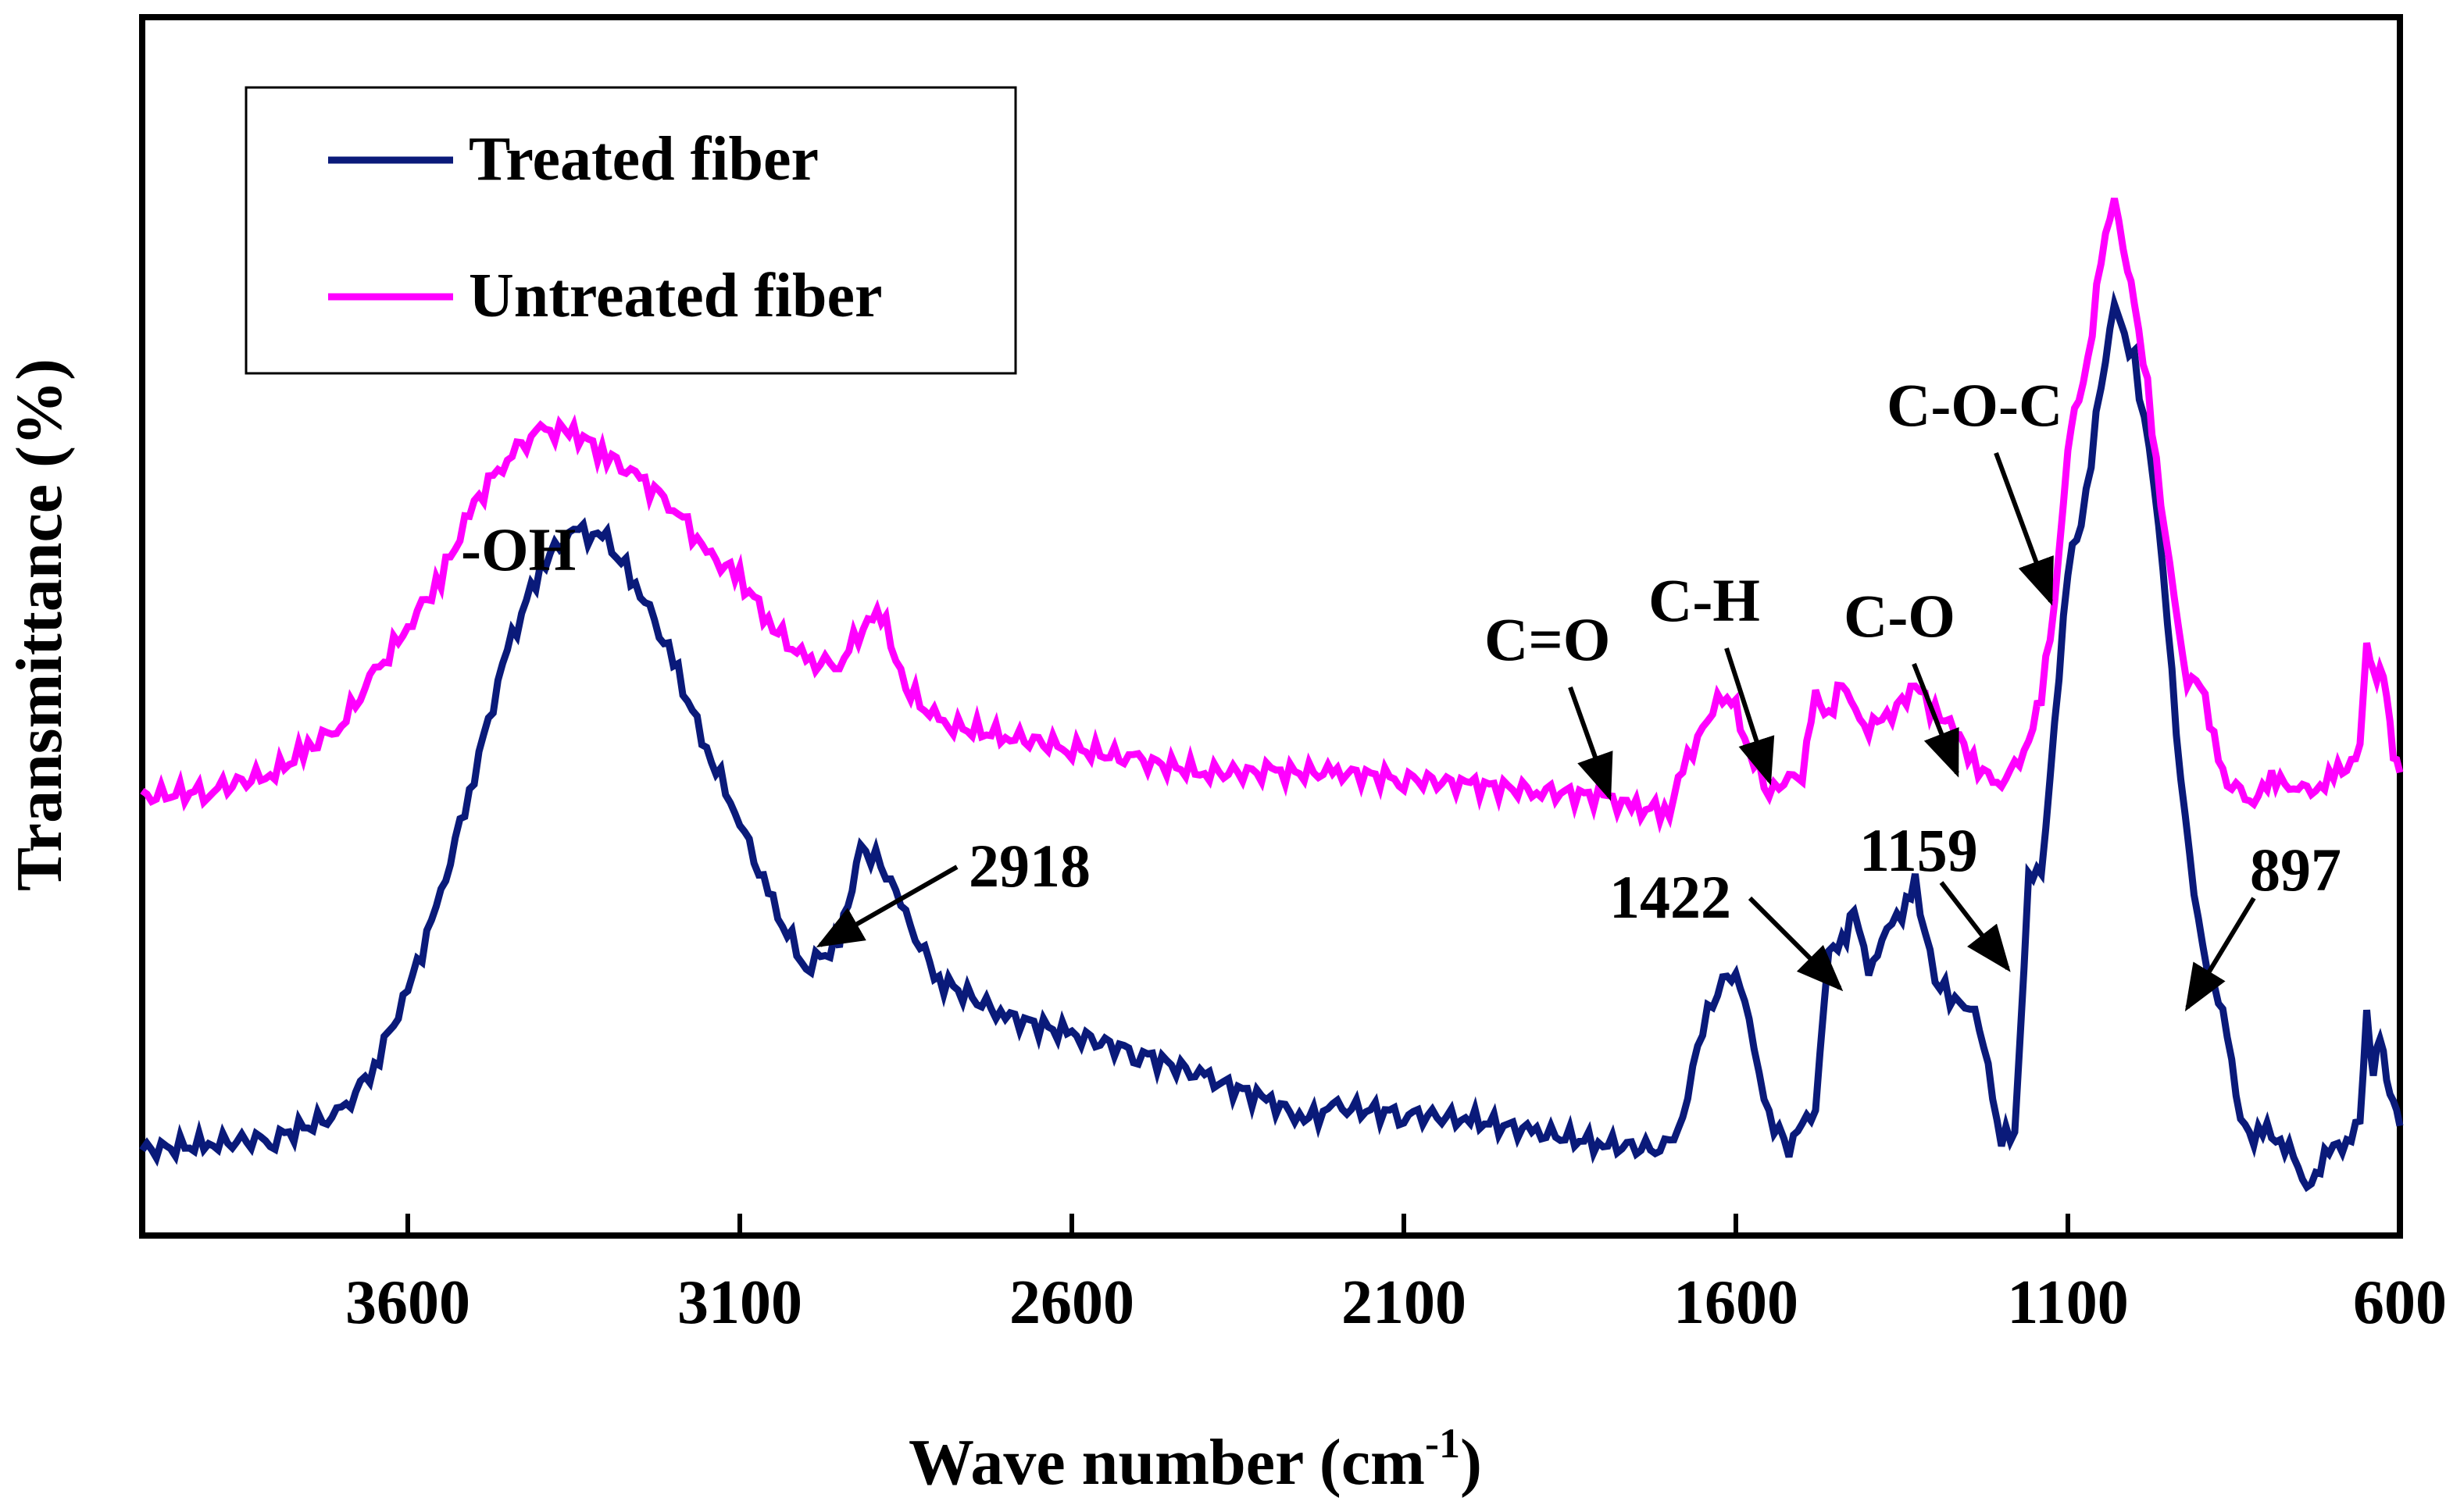  Describe the element at coordinates (408, 1302) in the screenshot. I see `x-tick-label: 3600` at that location.